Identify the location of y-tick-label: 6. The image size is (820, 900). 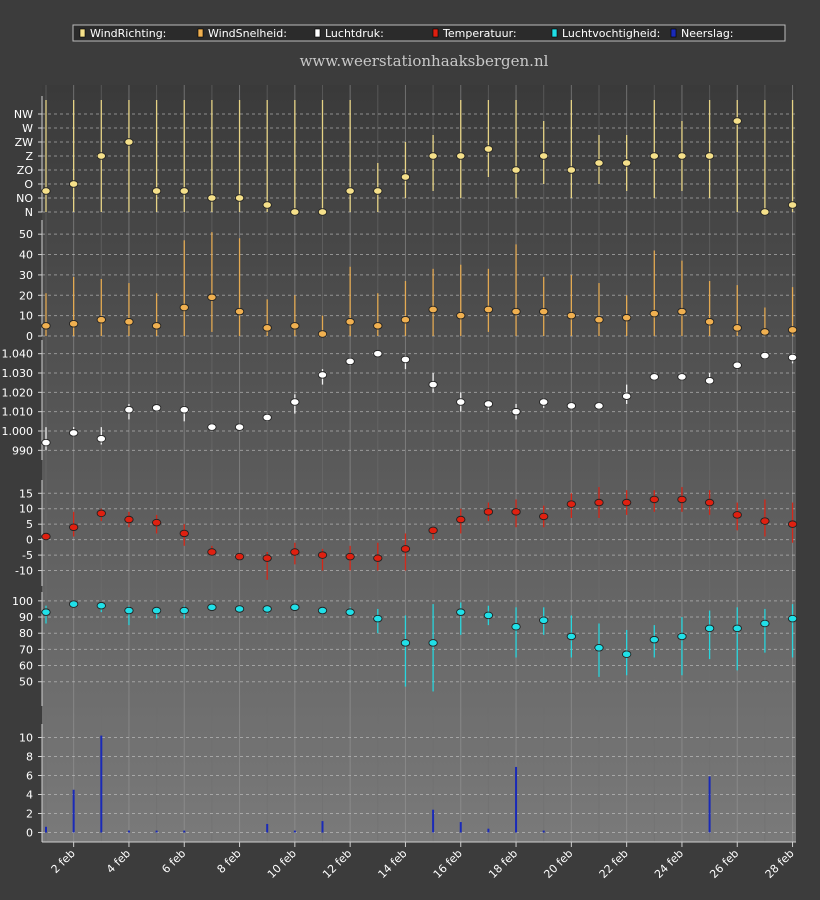
(29, 776).